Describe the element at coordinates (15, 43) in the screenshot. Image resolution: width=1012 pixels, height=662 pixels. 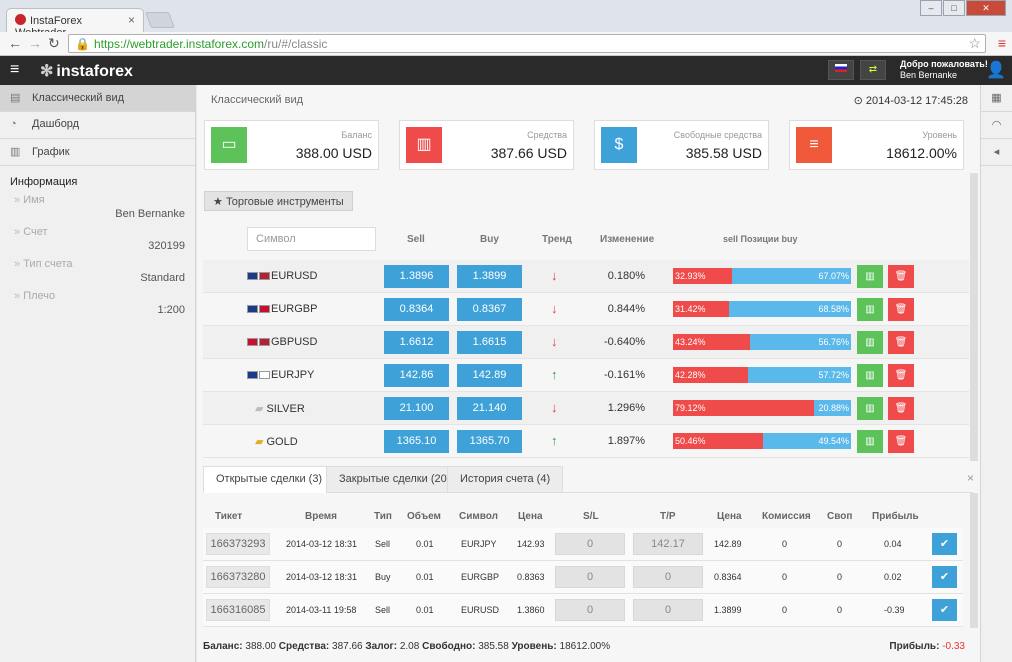
I see `back-icon: ←` at that location.